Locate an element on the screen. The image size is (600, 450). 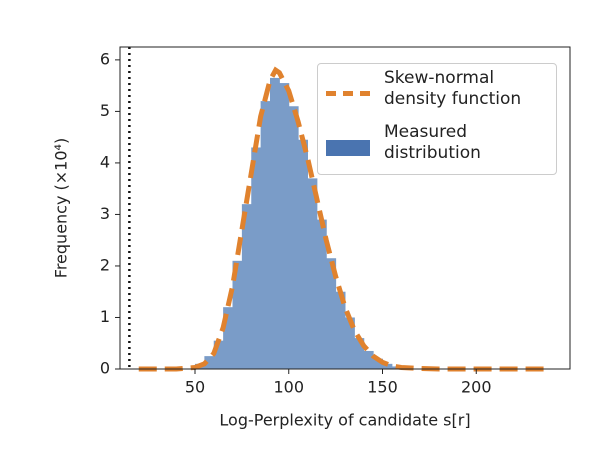
x-tick-label: 100 is located at coordinates (288, 387).